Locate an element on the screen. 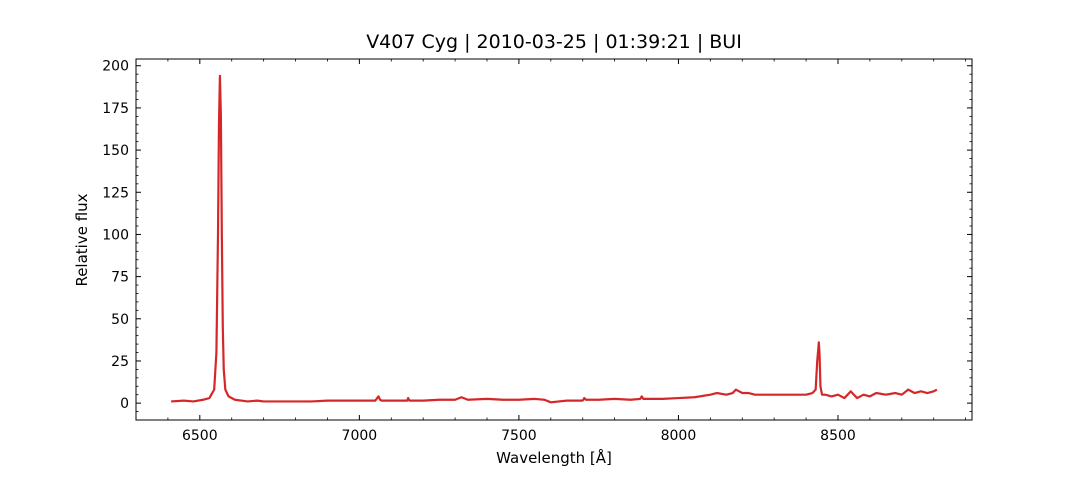 The height and width of the screenshot is (480, 1080). y-tick-label: 25 is located at coordinates (120, 362).